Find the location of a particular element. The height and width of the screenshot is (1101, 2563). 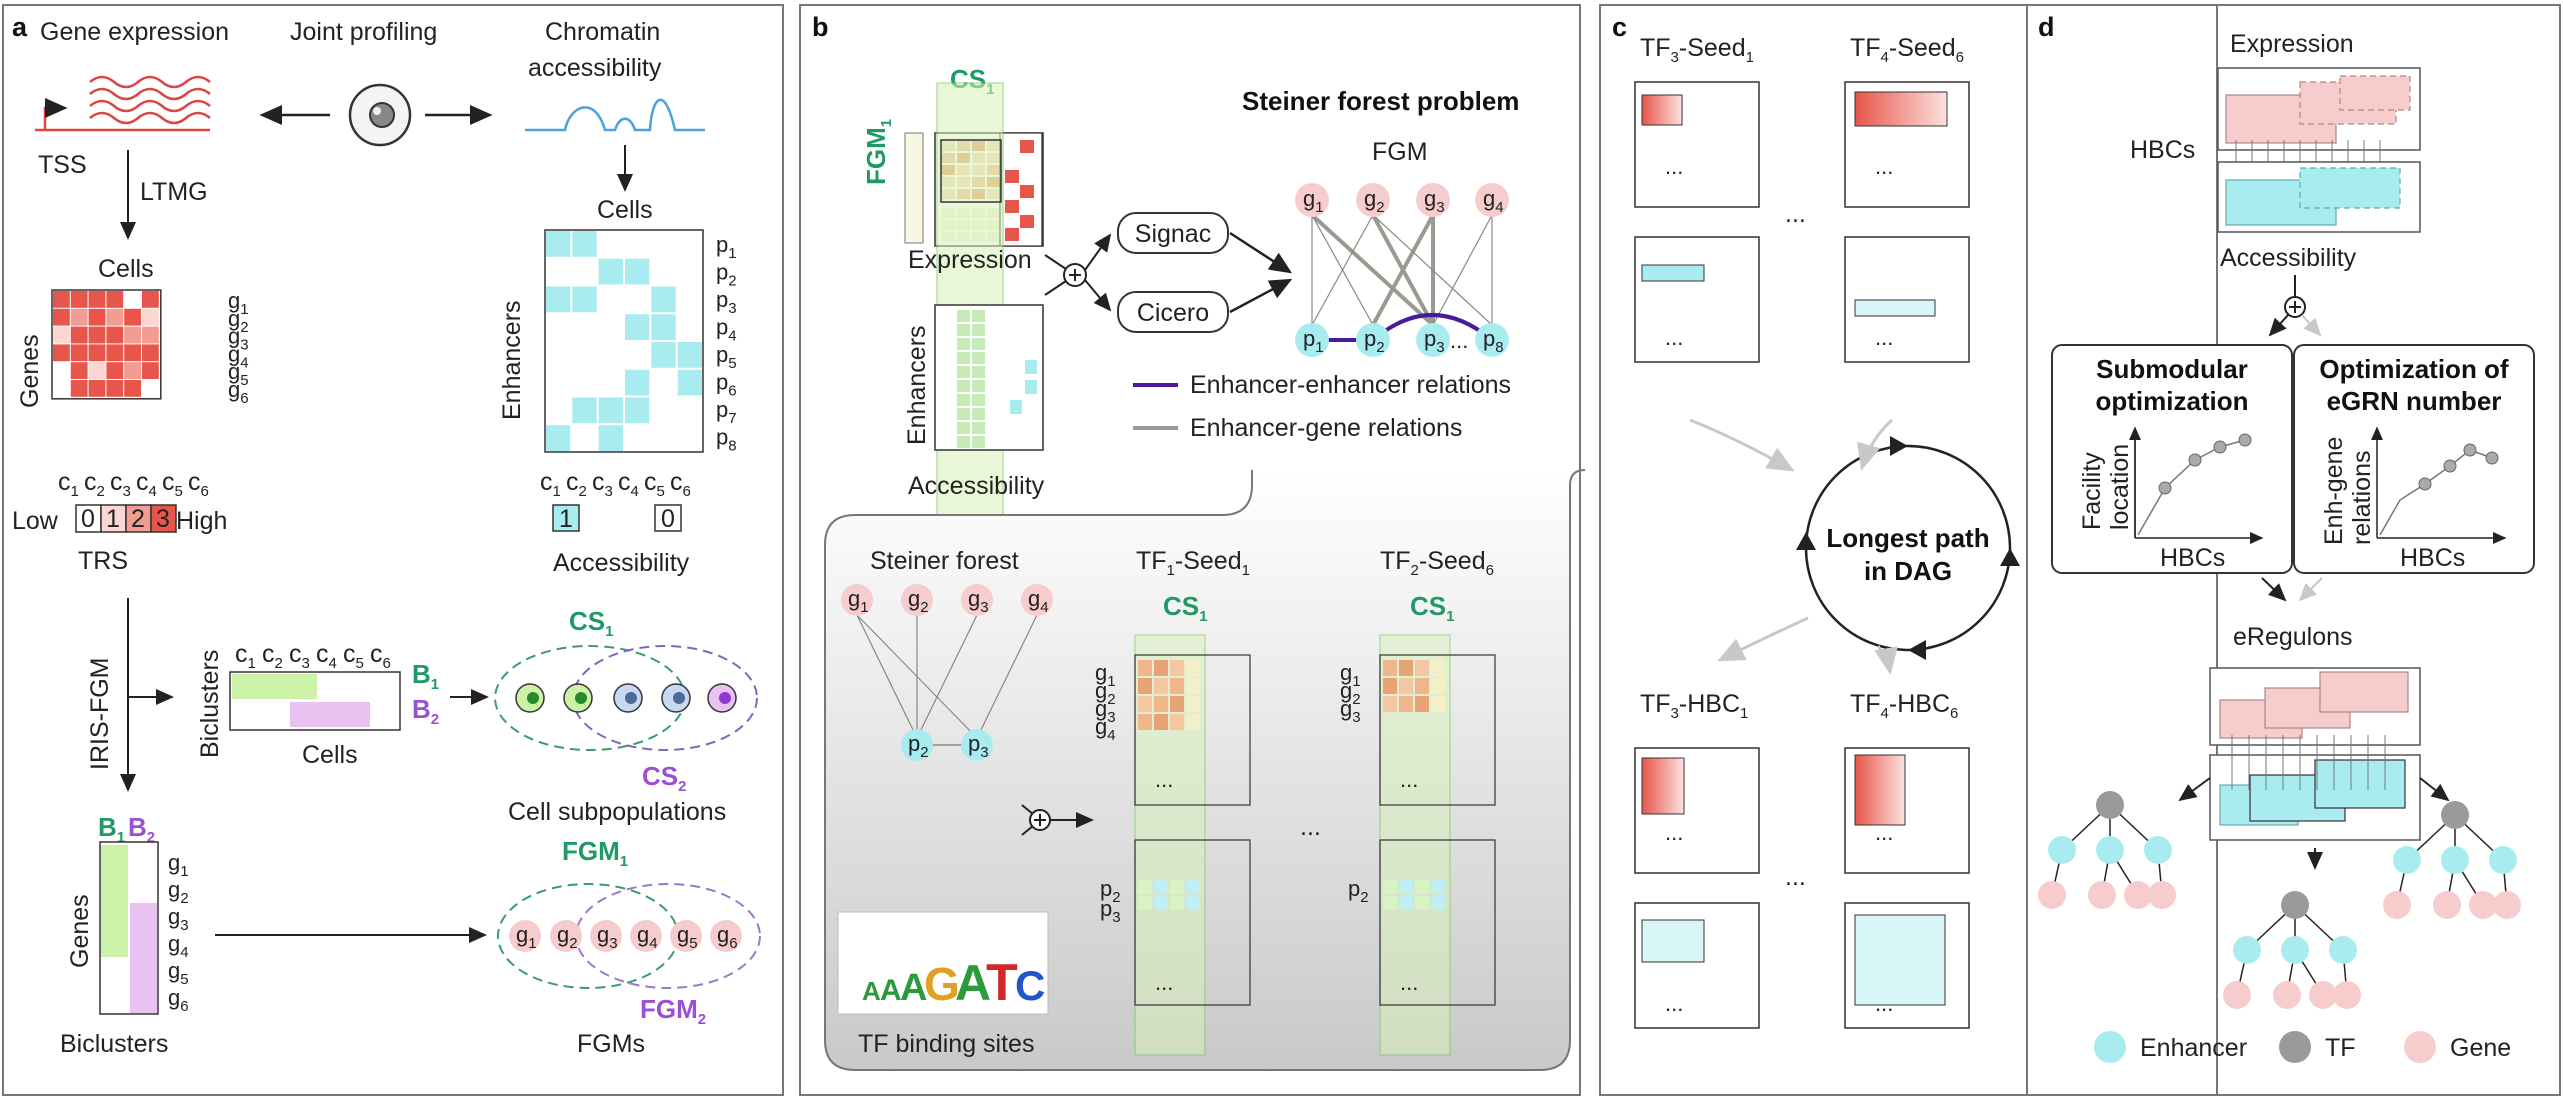

forest-enhancer-label: p2 is located at coordinates (918, 746).